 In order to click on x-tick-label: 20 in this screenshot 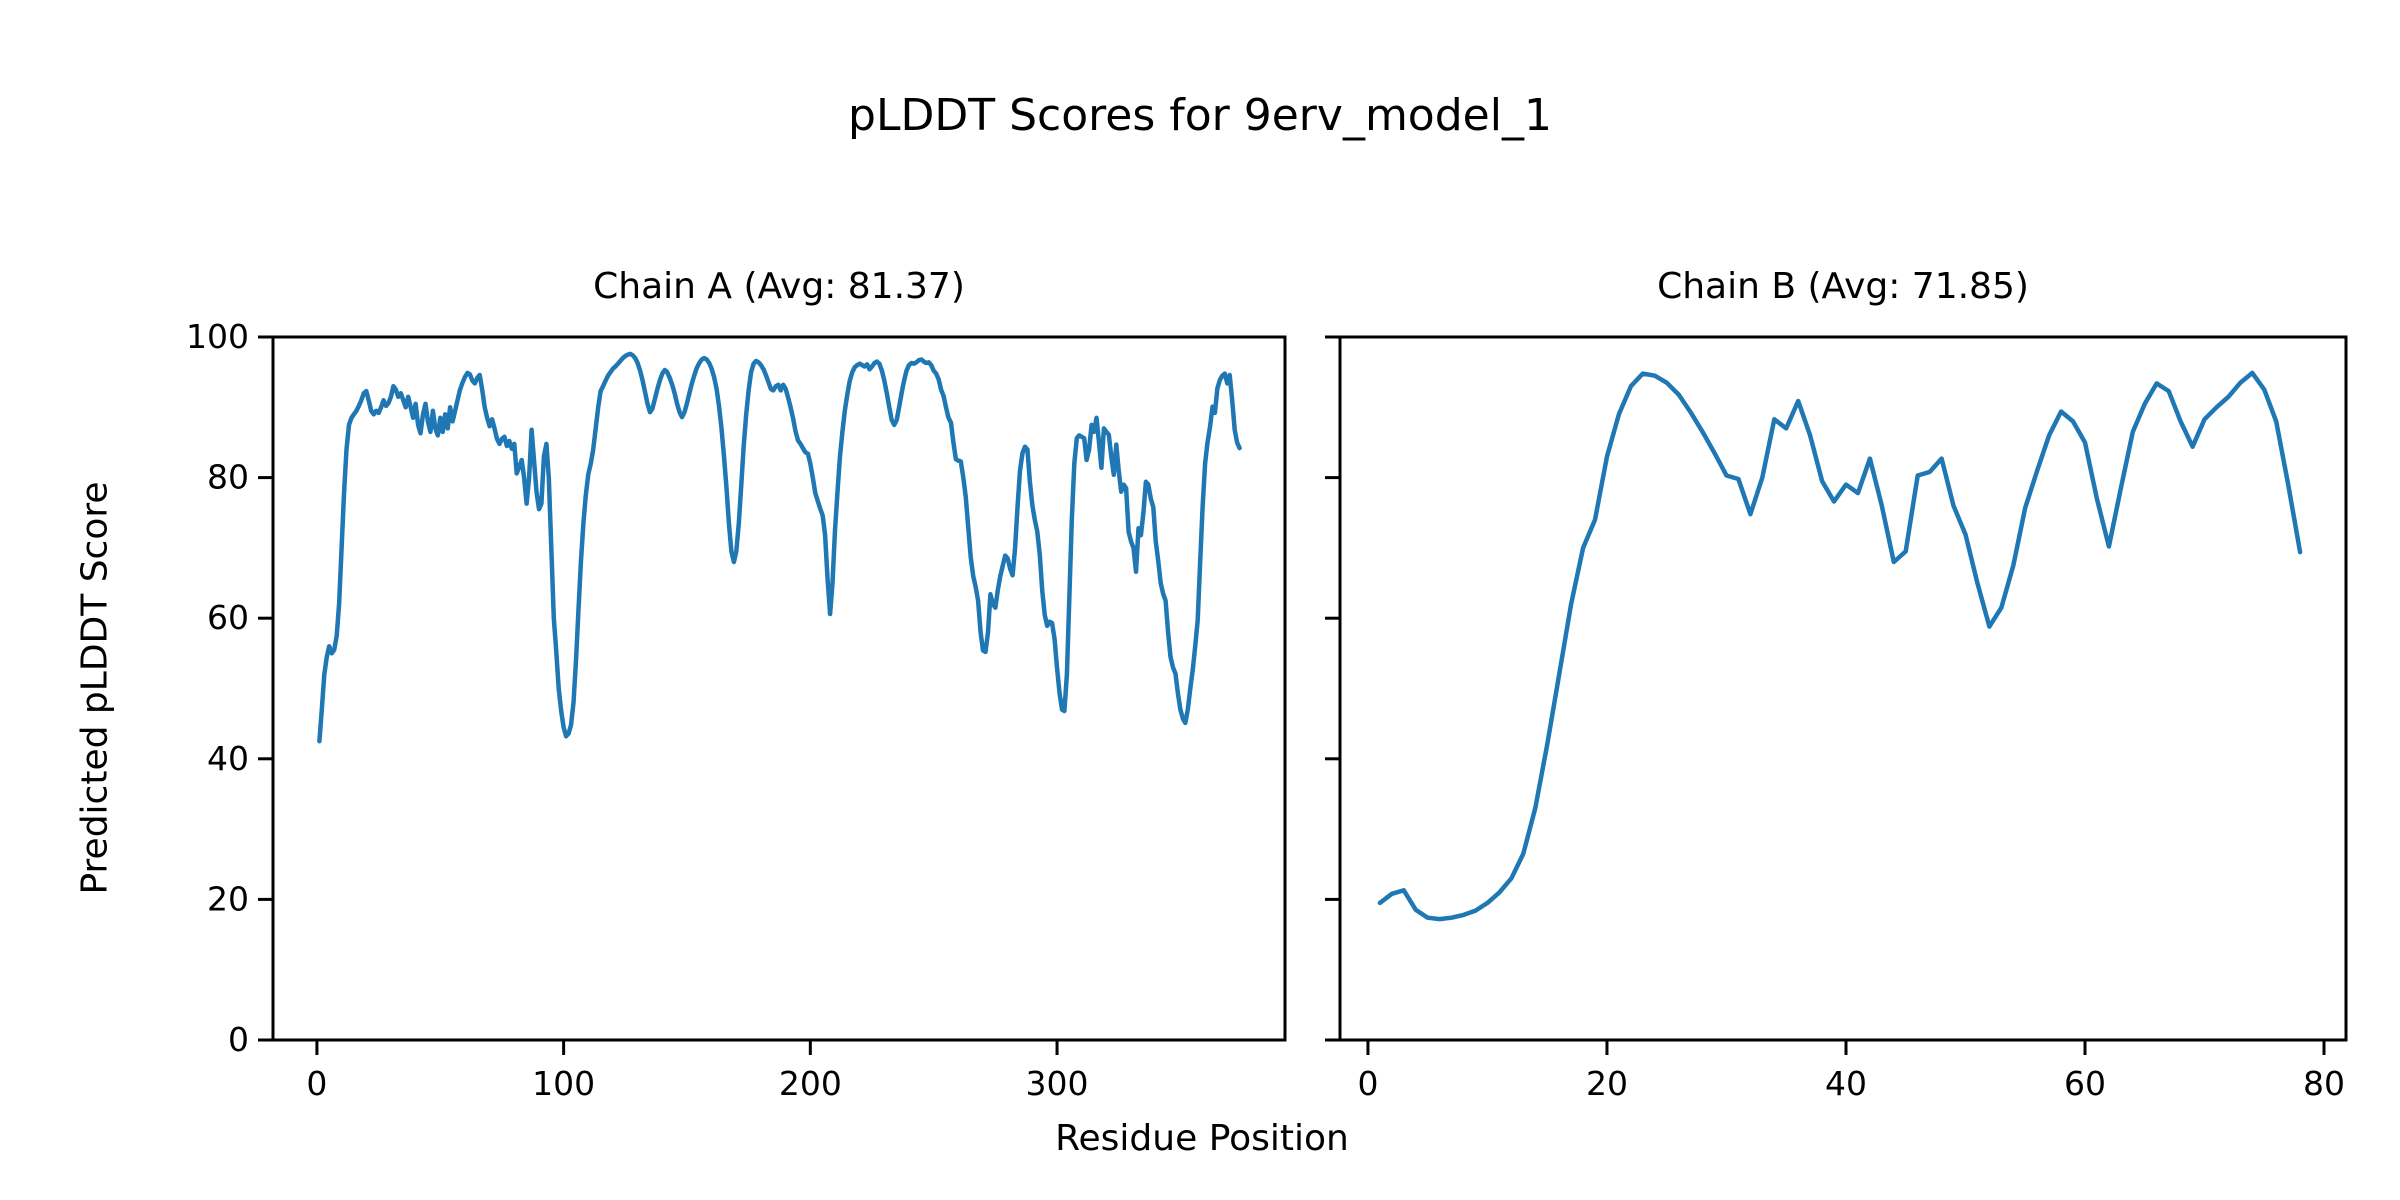, I will do `click(1607, 1083)`.